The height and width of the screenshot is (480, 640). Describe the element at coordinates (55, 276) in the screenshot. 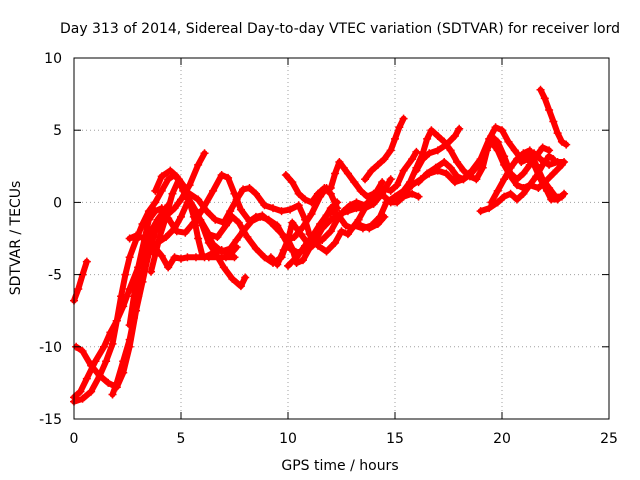

I see `y-tick-label: -5` at that location.